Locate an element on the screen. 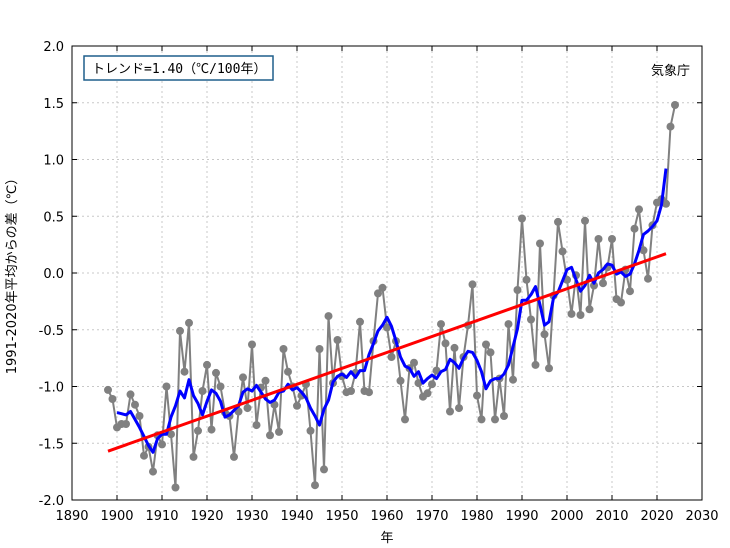 Image resolution: width=730 pixels, height=548 pixels. y-axis-label: 1991-2020年平均からの差（℃） is located at coordinates (12, 273).